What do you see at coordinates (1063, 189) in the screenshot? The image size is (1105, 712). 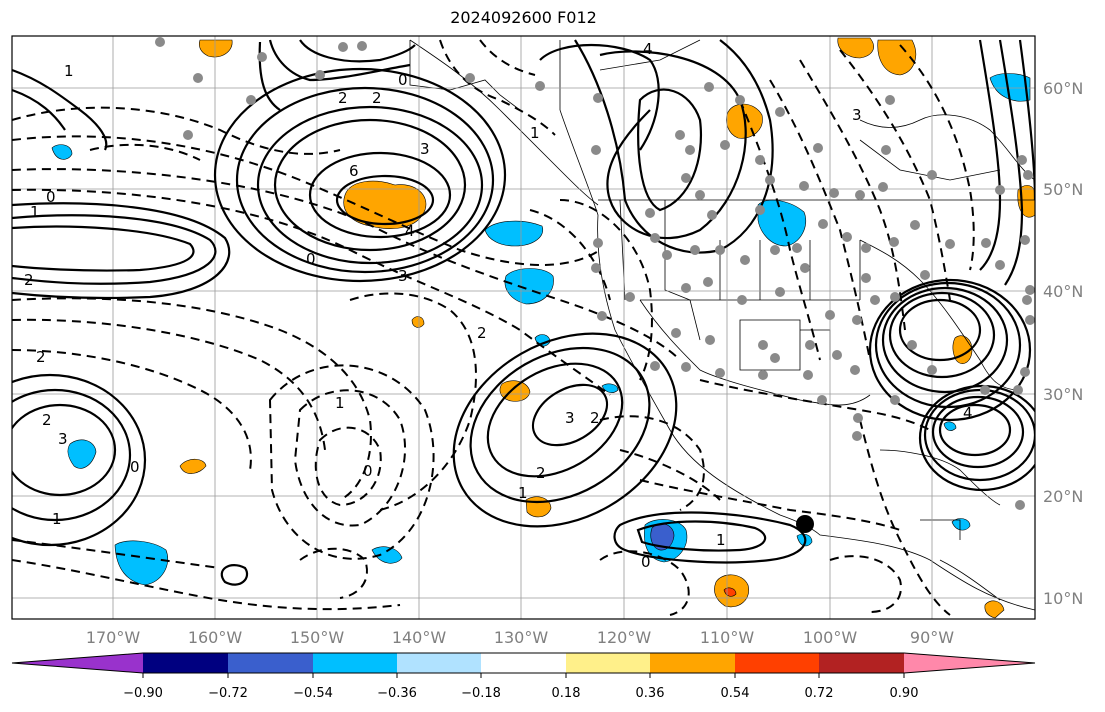 I see `lat-tick-label: 50°N` at bounding box center [1063, 189].